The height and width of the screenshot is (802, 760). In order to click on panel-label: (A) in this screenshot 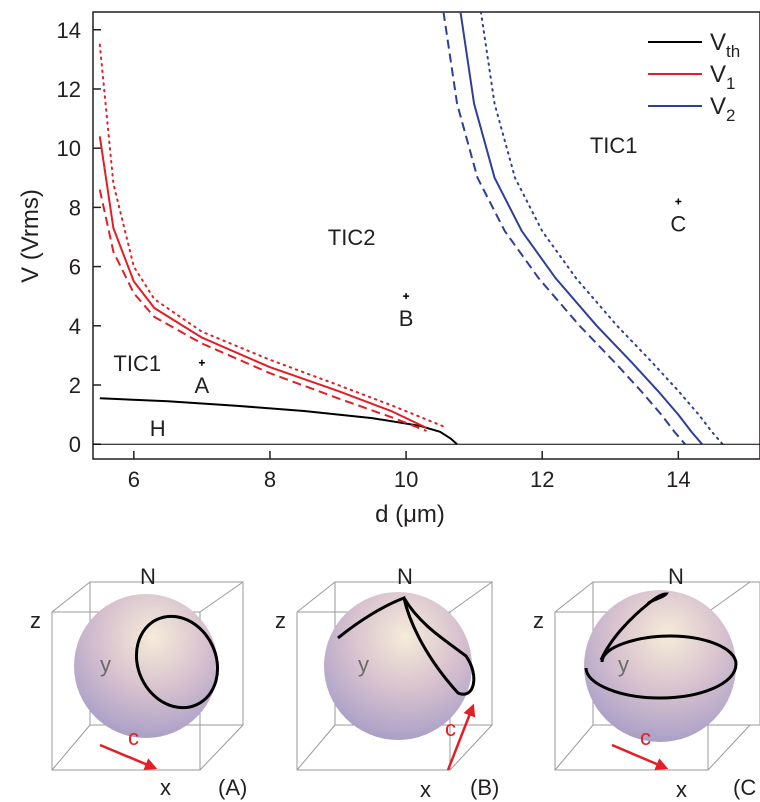, I will do `click(232, 787)`.